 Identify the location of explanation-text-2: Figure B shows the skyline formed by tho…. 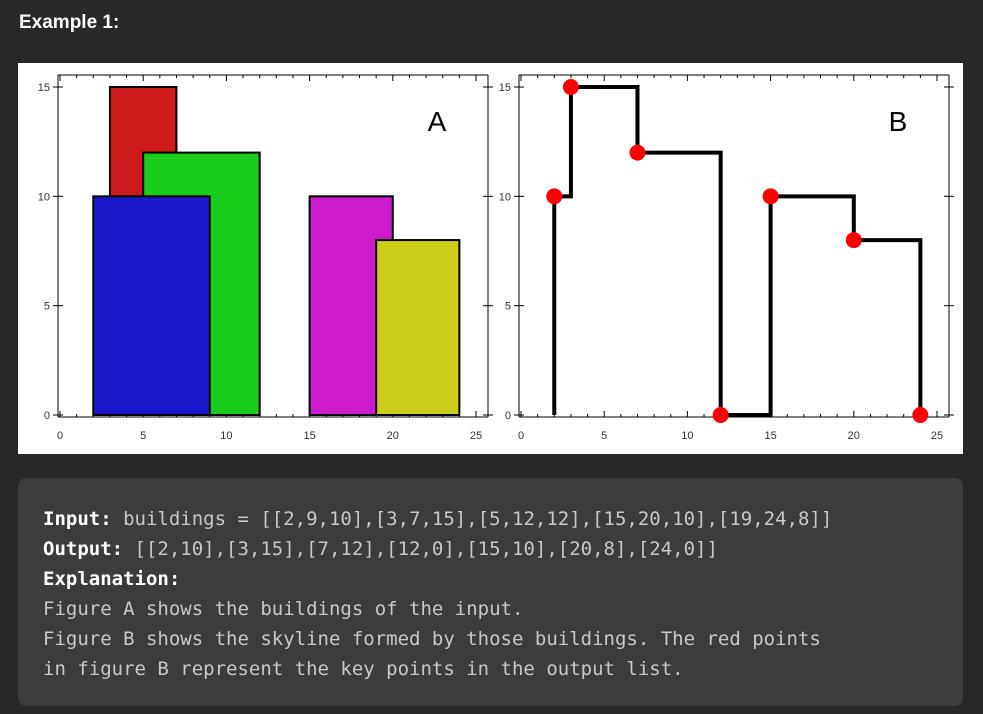
(432, 639).